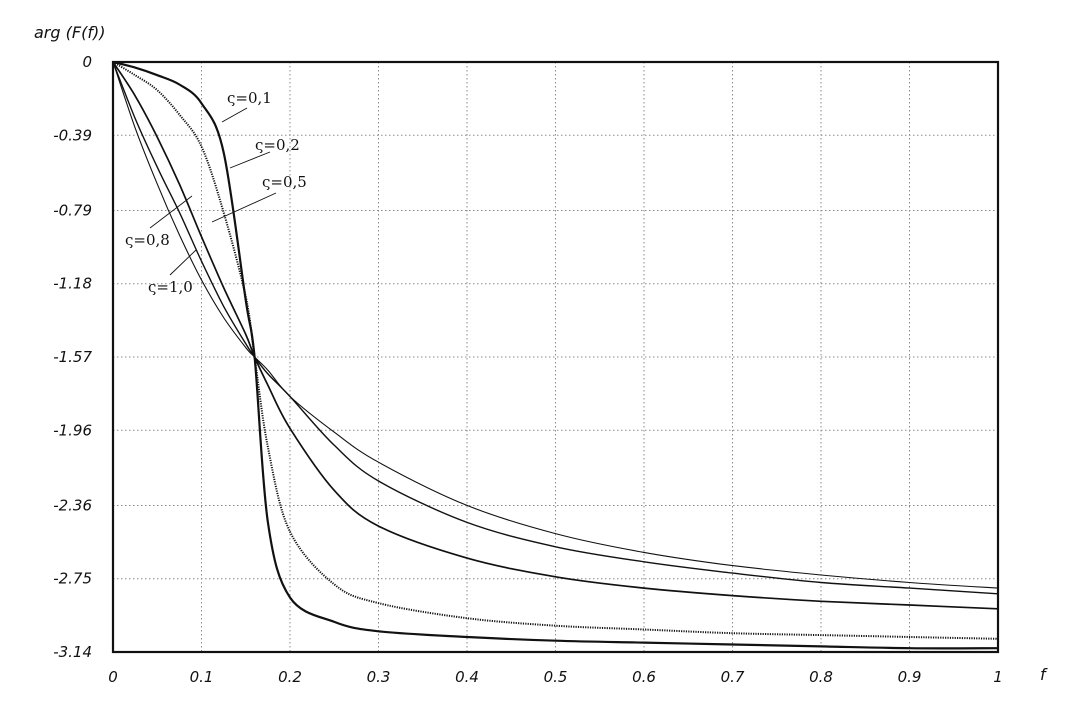 The width and height of the screenshot is (1066, 705). I want to click on series-label: ς=0,1, so click(249, 98).